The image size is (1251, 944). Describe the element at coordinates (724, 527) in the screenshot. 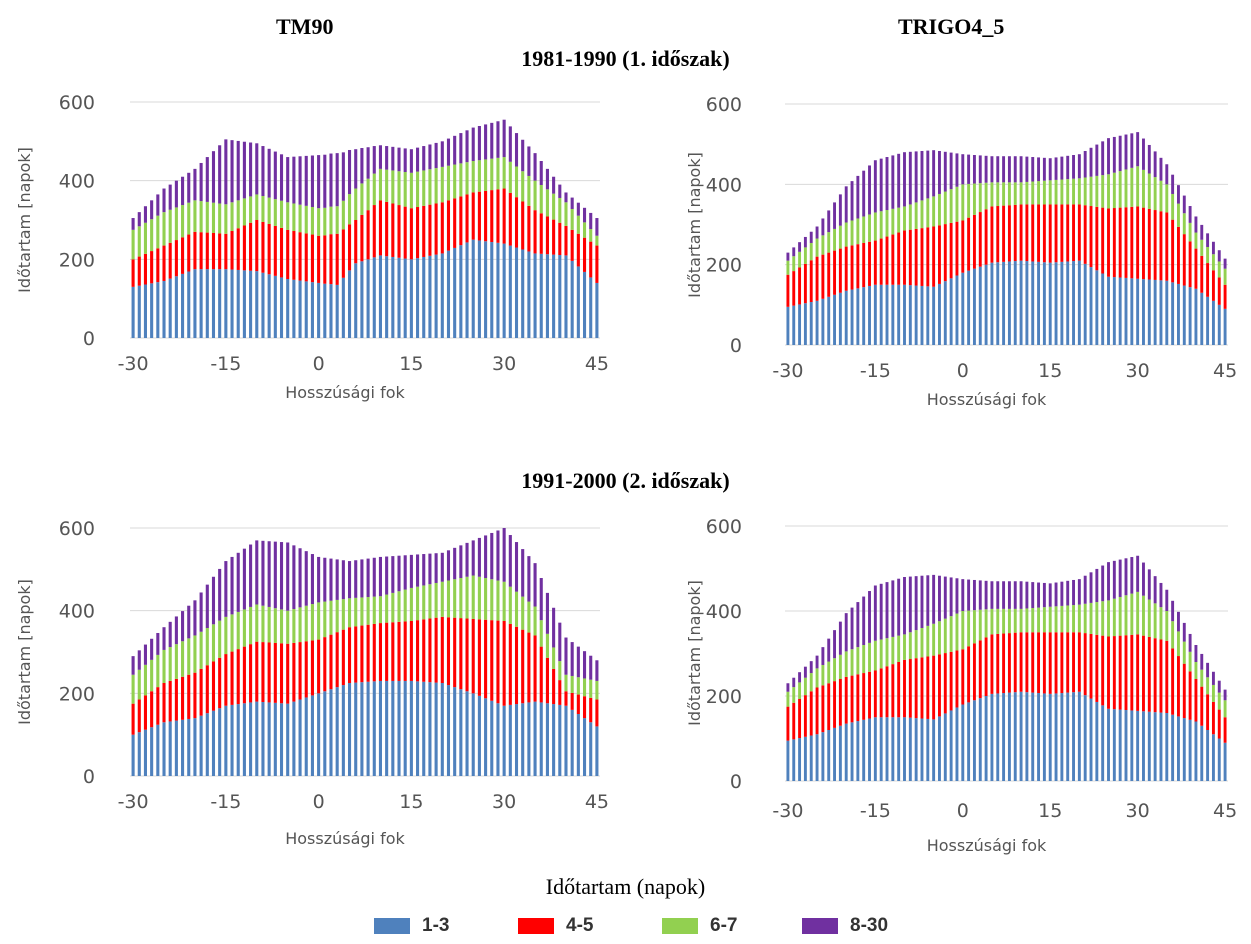

I see `c4-y-tick-label: 600` at that location.